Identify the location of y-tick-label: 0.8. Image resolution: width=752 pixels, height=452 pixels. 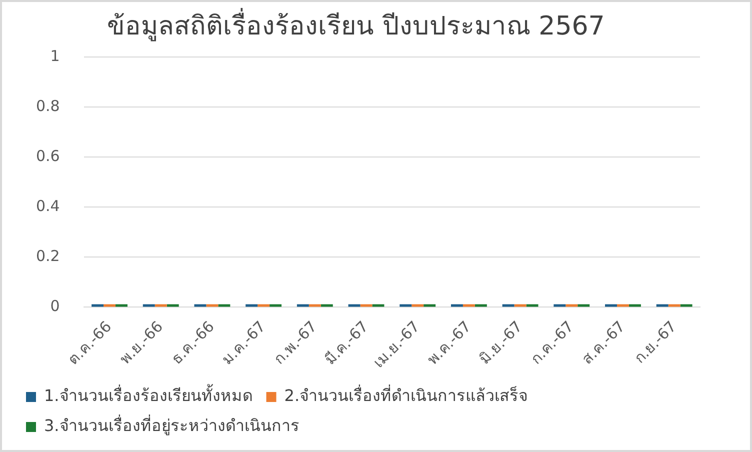
(48, 106).